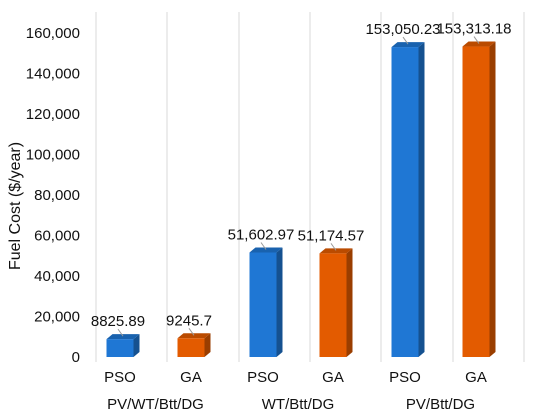  What do you see at coordinates (402, 29) in the screenshot?
I see `data-label: 153,050.23` at bounding box center [402, 29].